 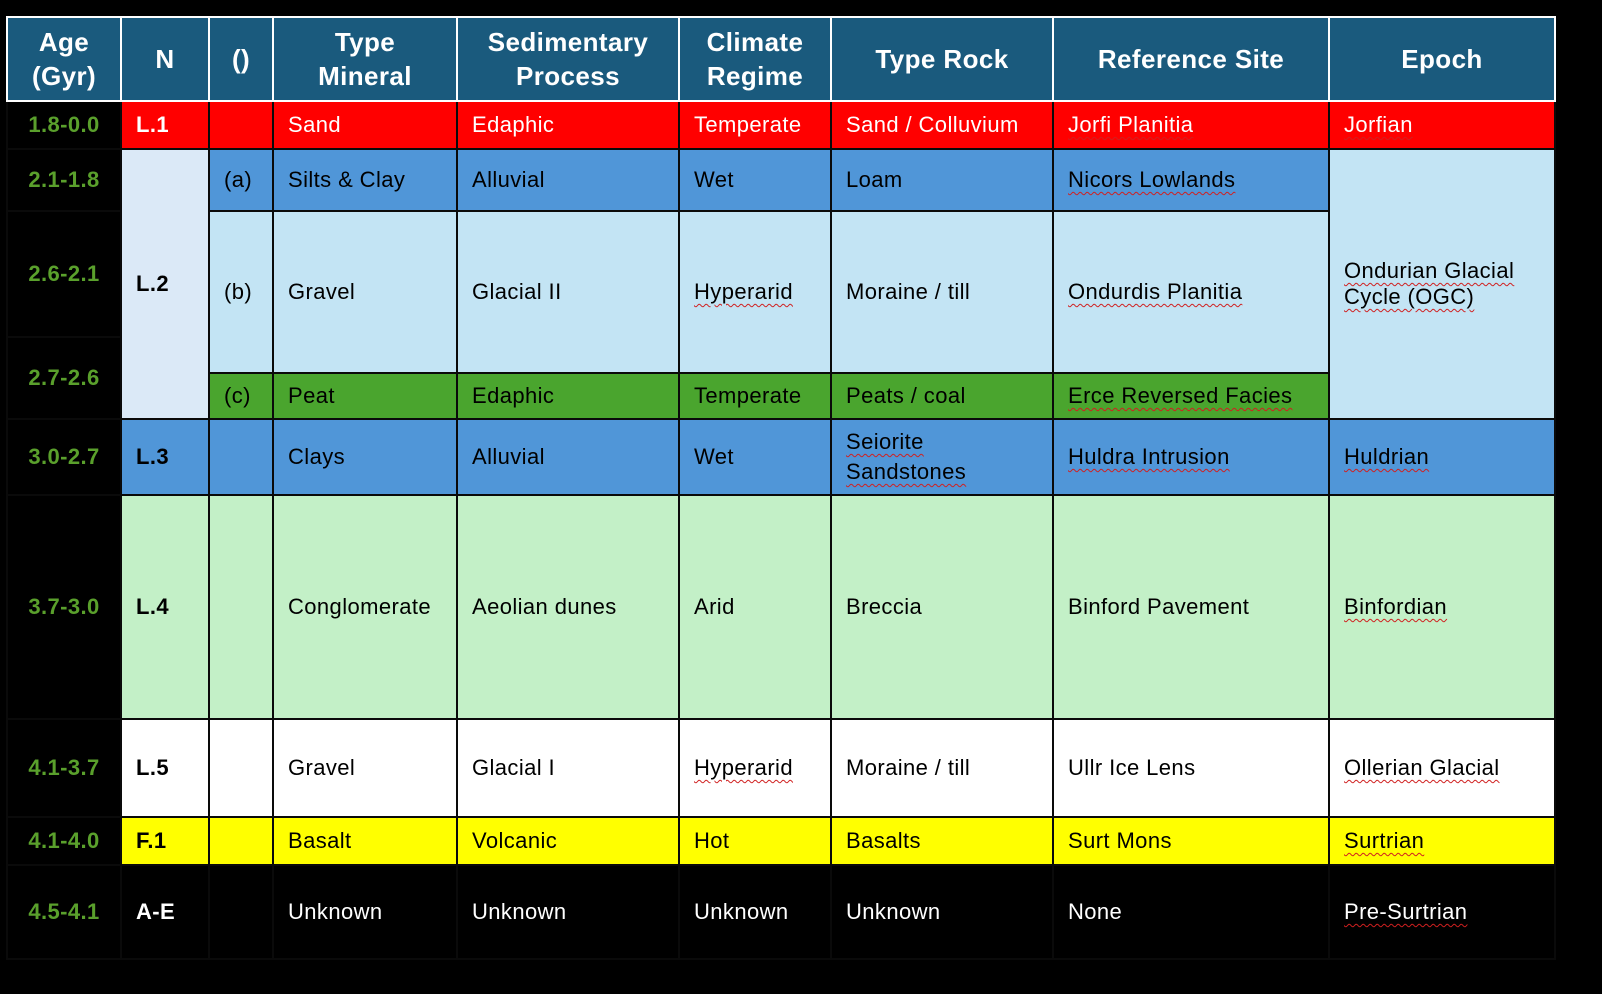 I want to click on subunit-cell: (b), so click(x=241, y=292).